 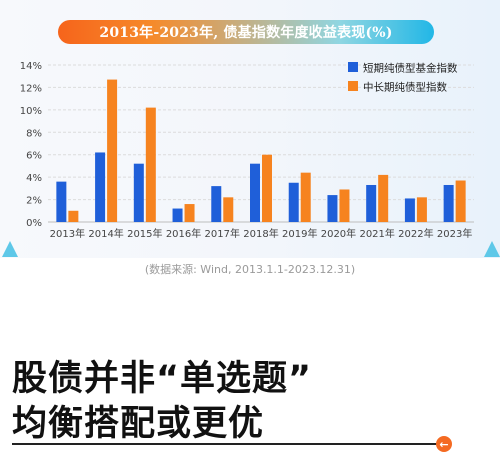 I want to click on x-tick-label: 2021年, so click(x=376, y=233).